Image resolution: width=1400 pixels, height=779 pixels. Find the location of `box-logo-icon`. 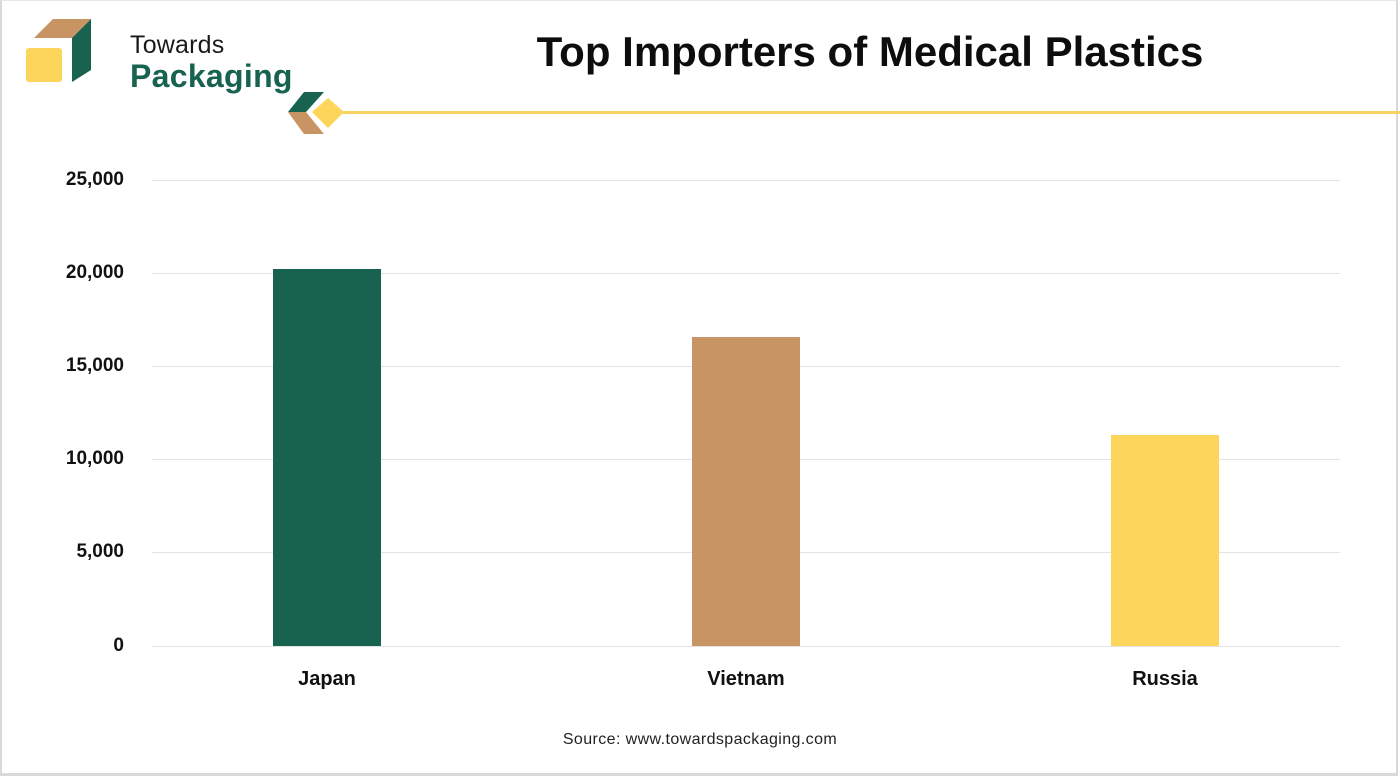

box-logo-icon is located at coordinates (58, 50).